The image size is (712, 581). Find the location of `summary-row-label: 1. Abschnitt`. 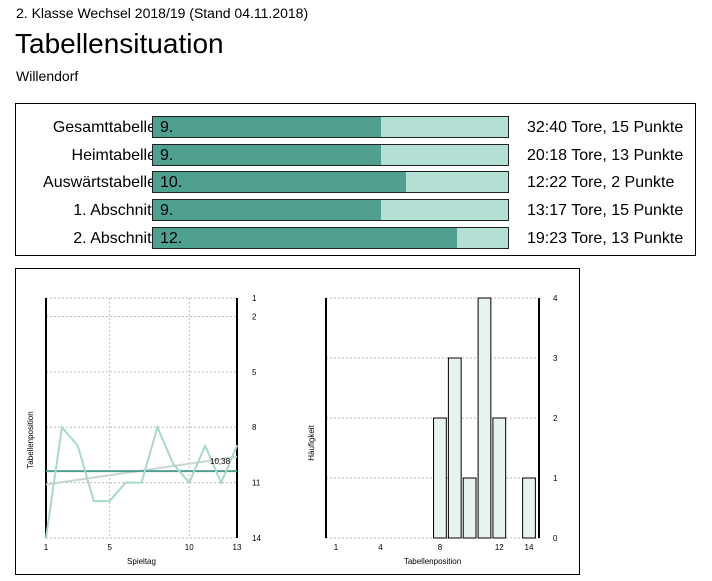

summary-row-label: 1. Abschnitt is located at coordinates (114, 210).